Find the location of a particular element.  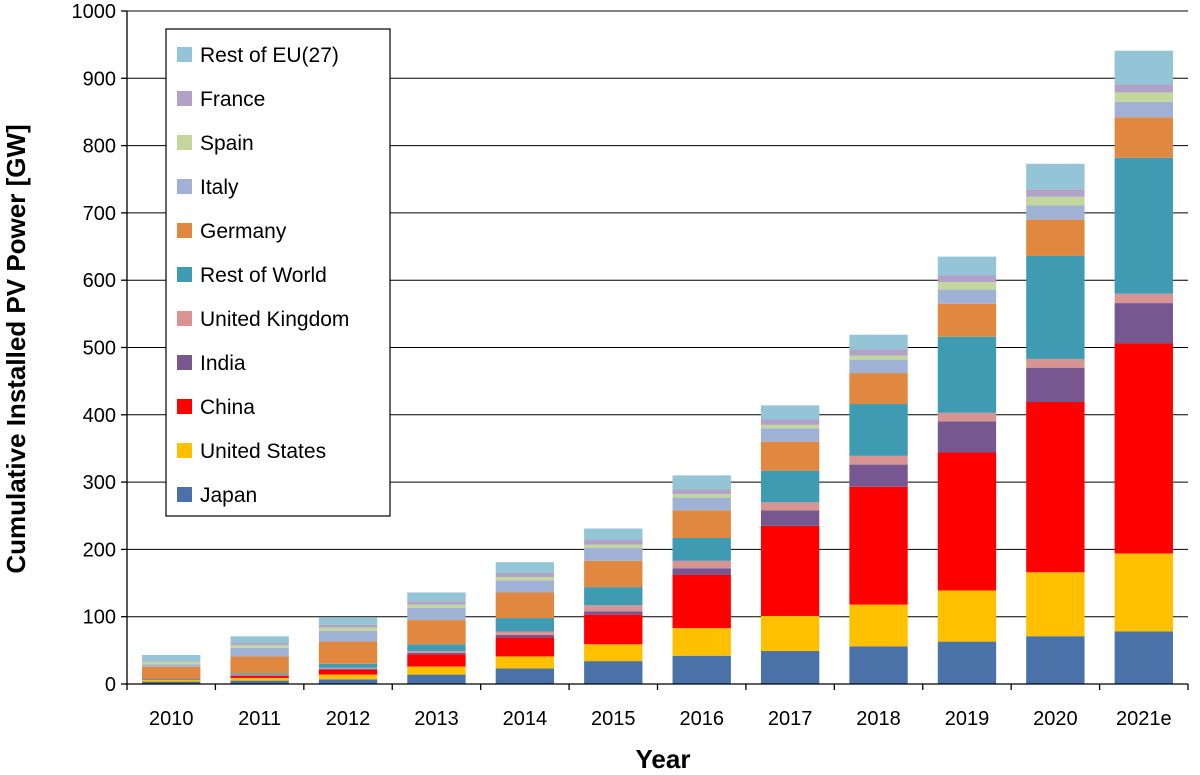

bar-france-2018 is located at coordinates (878, 352).